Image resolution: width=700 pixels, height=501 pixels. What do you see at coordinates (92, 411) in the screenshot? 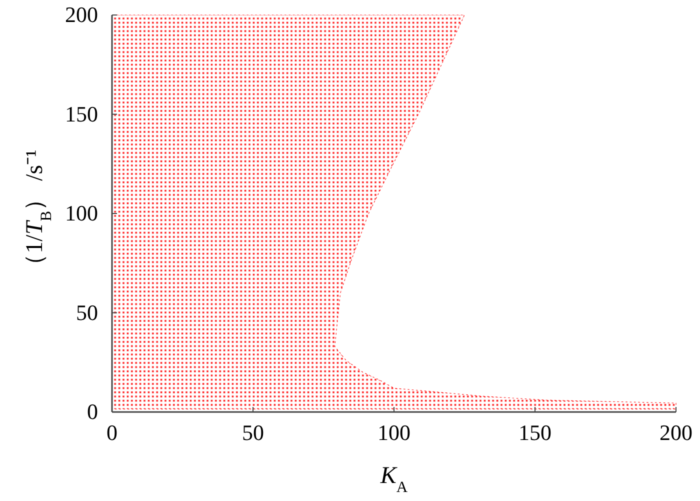
I see `y-tick-label: 0` at bounding box center [92, 411].